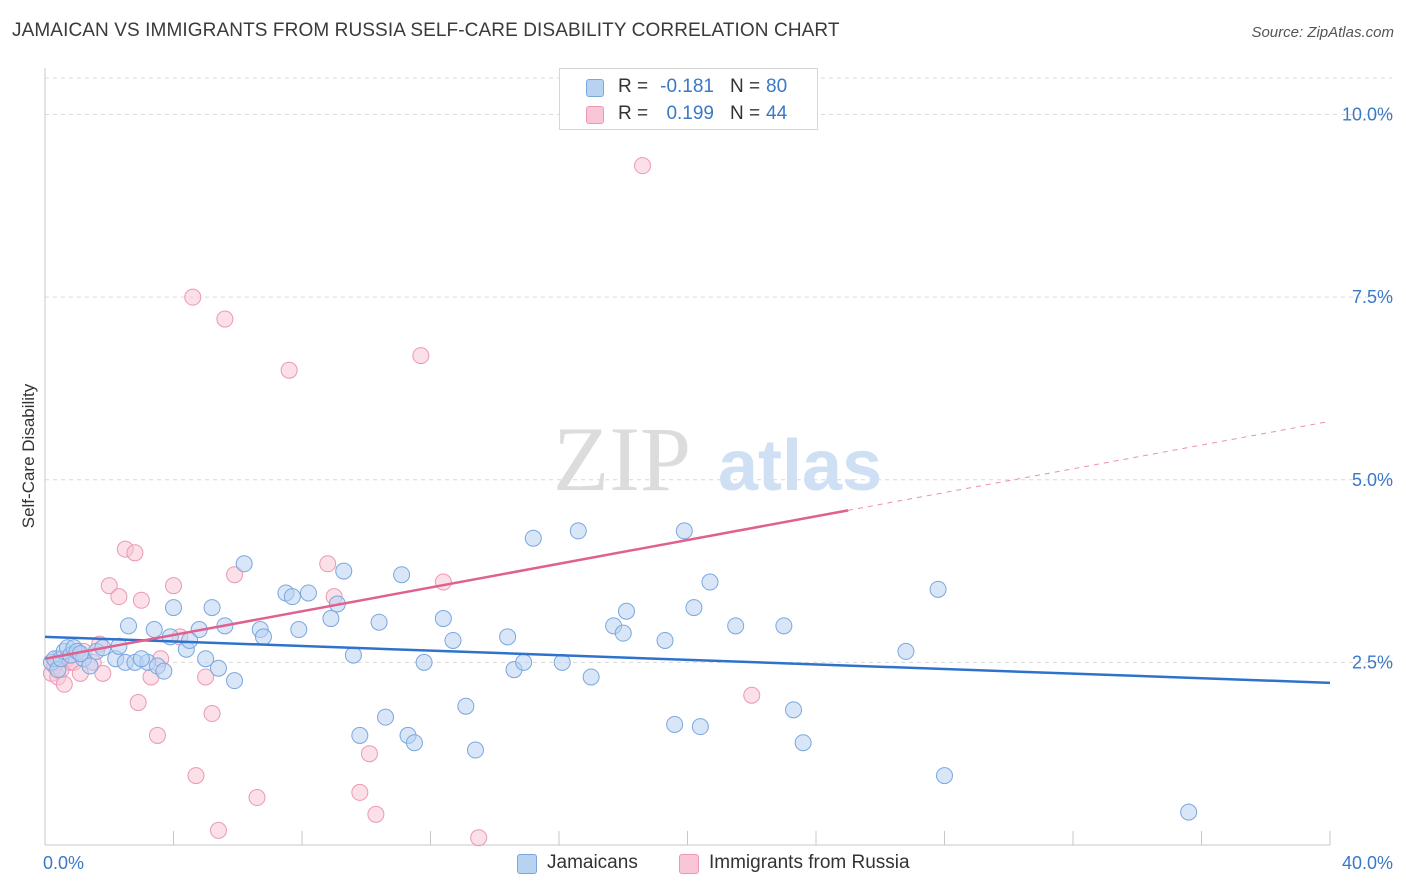 The width and height of the screenshot is (1406, 892). I want to click on y-tick-label: 7.5%, so click(1372, 297).